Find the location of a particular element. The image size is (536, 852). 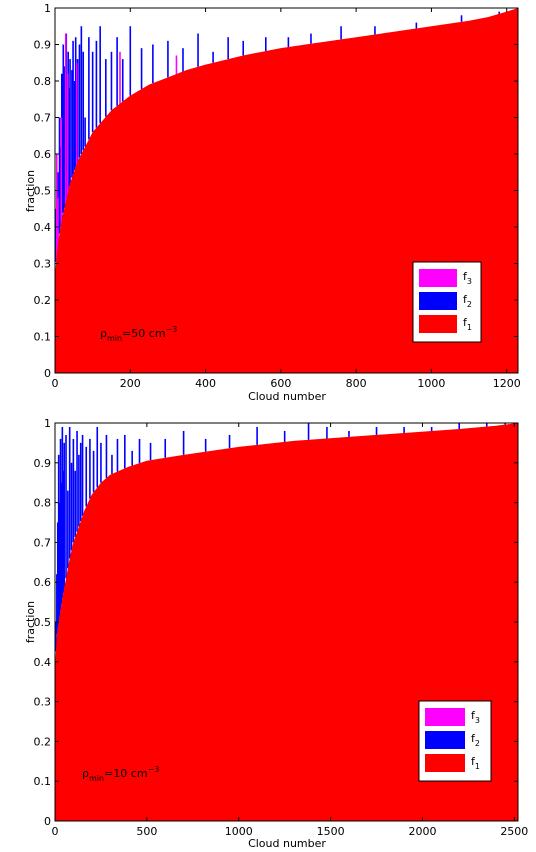

x-tick-label: 1200 is located at coordinates (507, 383).